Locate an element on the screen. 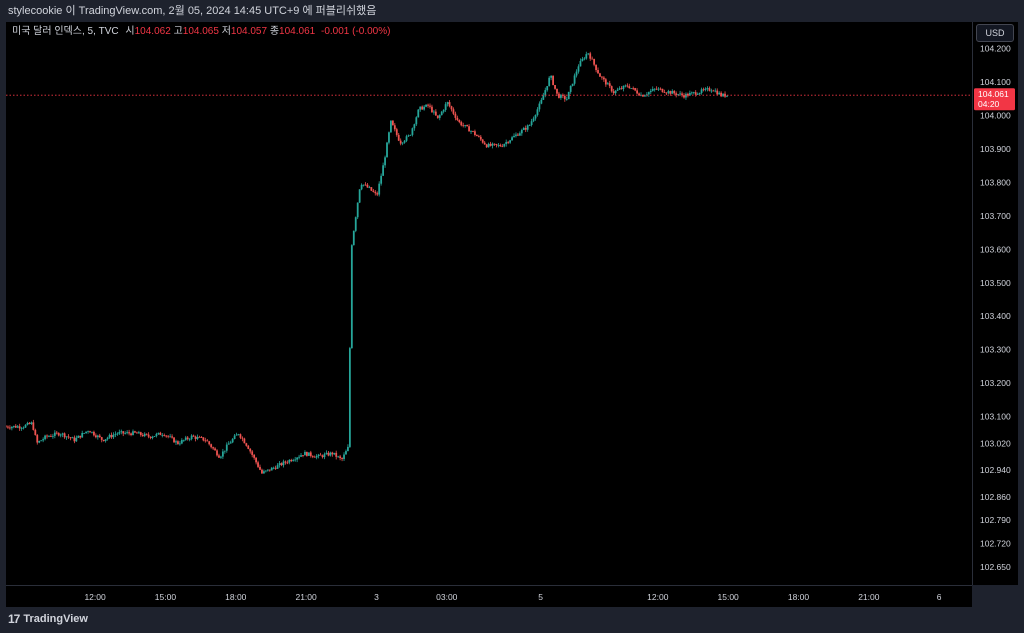 This screenshot has height=633, width=1024. y-tick-label: 104.100 is located at coordinates (995, 82).